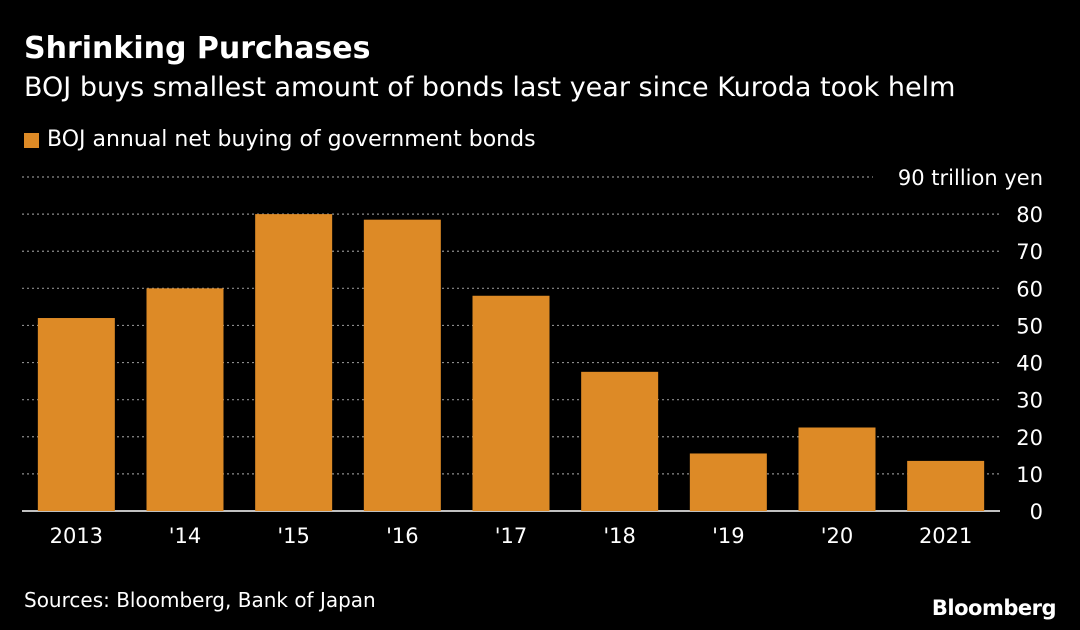 The image size is (1080, 630). I want to click on y-tick-label: 0, so click(1036, 512).